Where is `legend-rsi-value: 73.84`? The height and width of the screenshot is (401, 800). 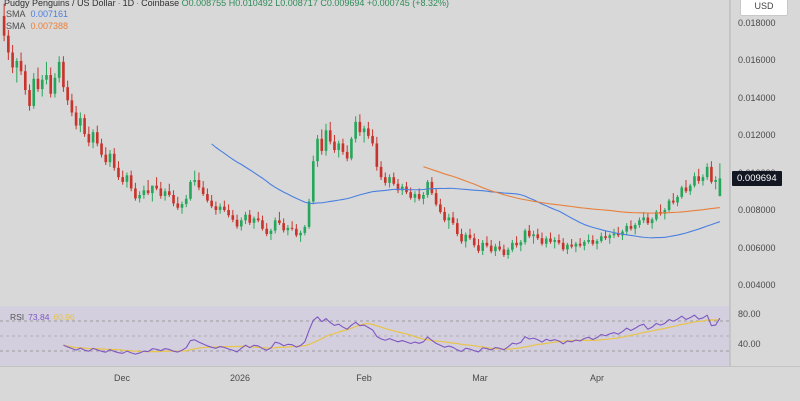
legend-rsi-value: 73.84 is located at coordinates (39, 317).